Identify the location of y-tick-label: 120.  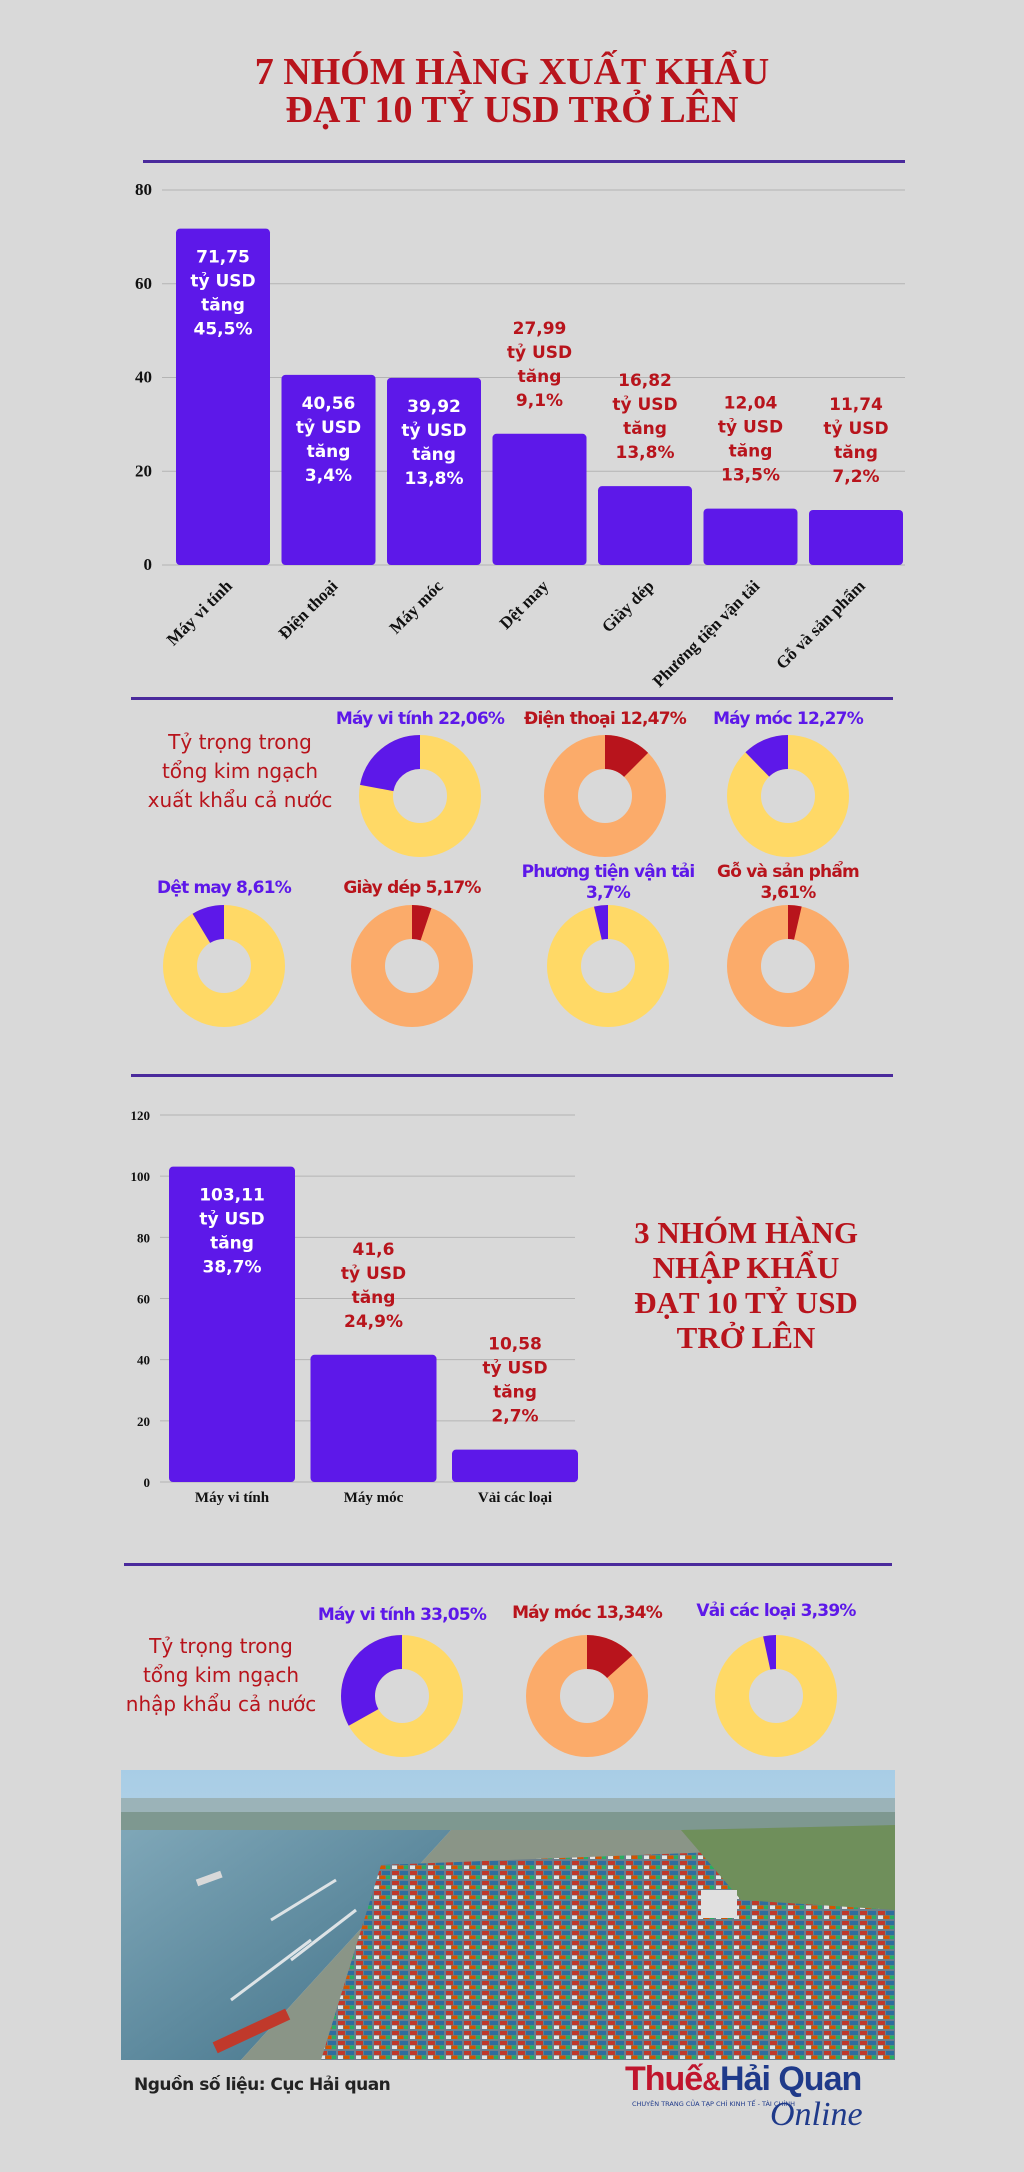
(141, 1115).